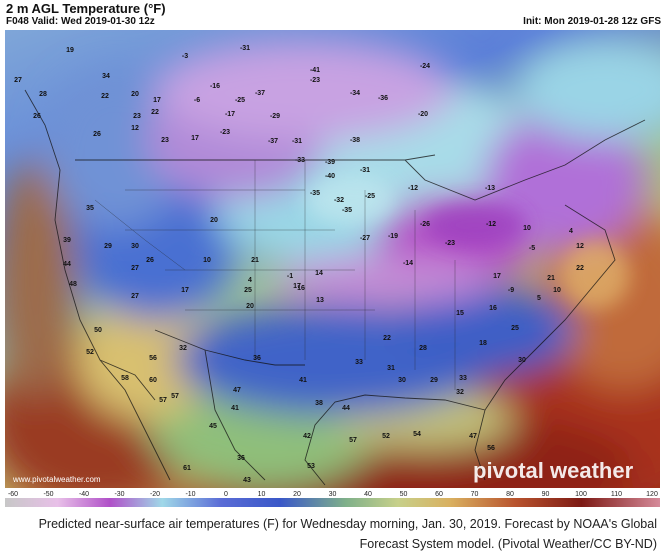 The image size is (669, 558). What do you see at coordinates (319, 403) in the screenshot?
I see `temperature-value: 38` at bounding box center [319, 403].